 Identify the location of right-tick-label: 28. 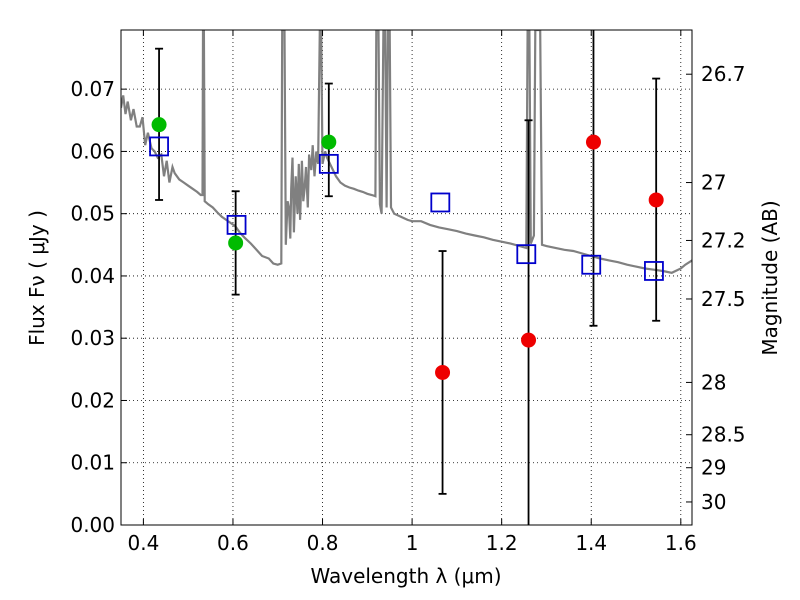
(713, 382).